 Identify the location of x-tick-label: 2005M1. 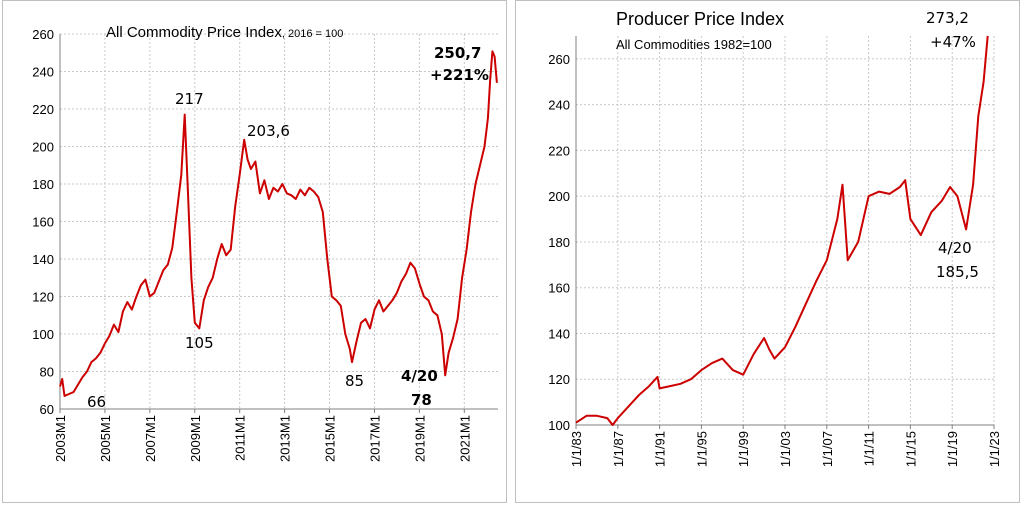
(105, 438).